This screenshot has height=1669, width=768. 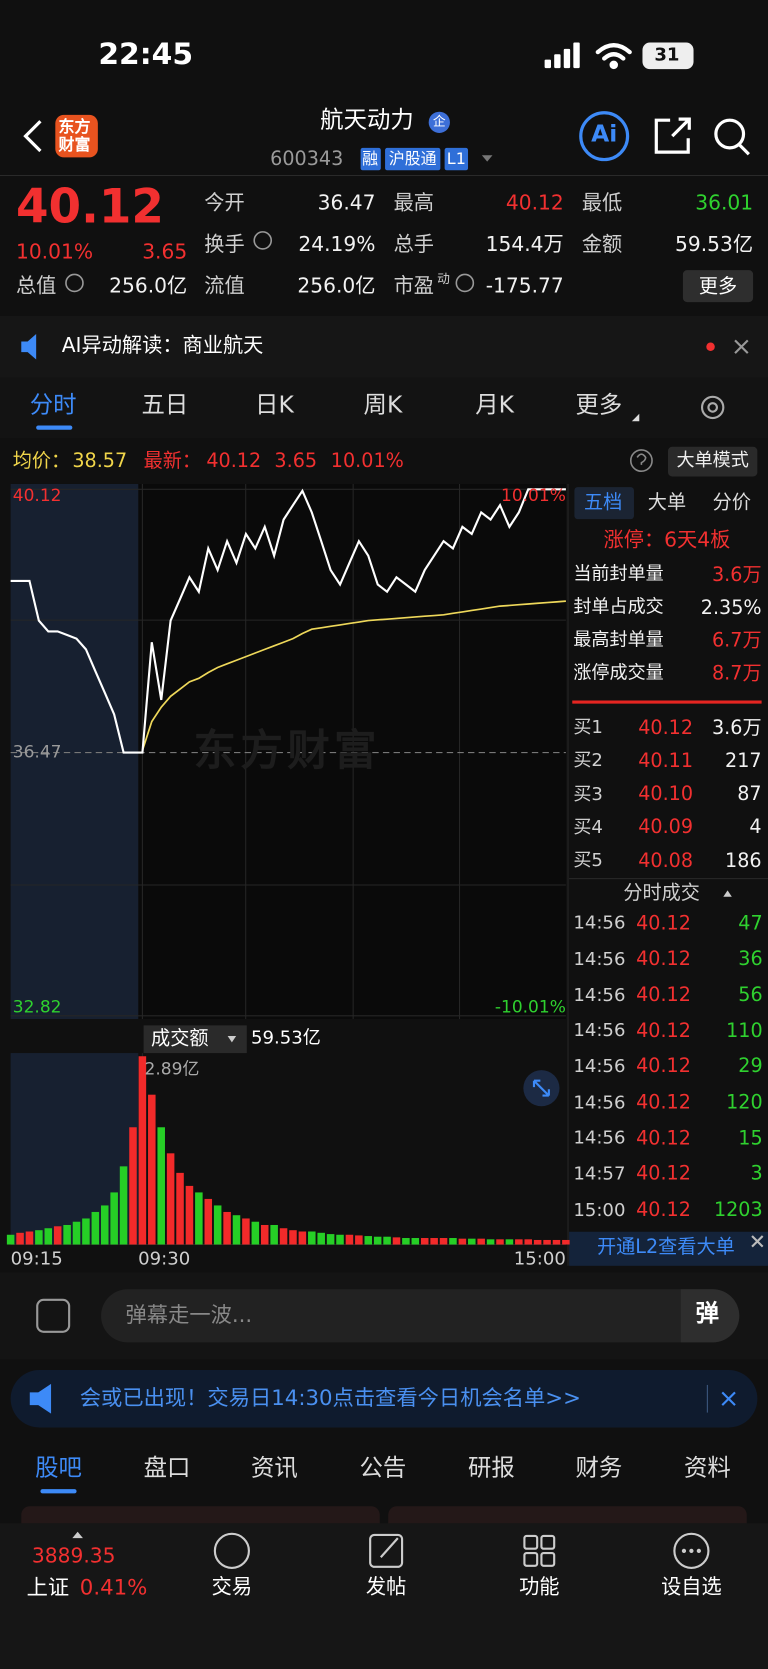 What do you see at coordinates (53, 1315) in the screenshot?
I see `comment-icon` at bounding box center [53, 1315].